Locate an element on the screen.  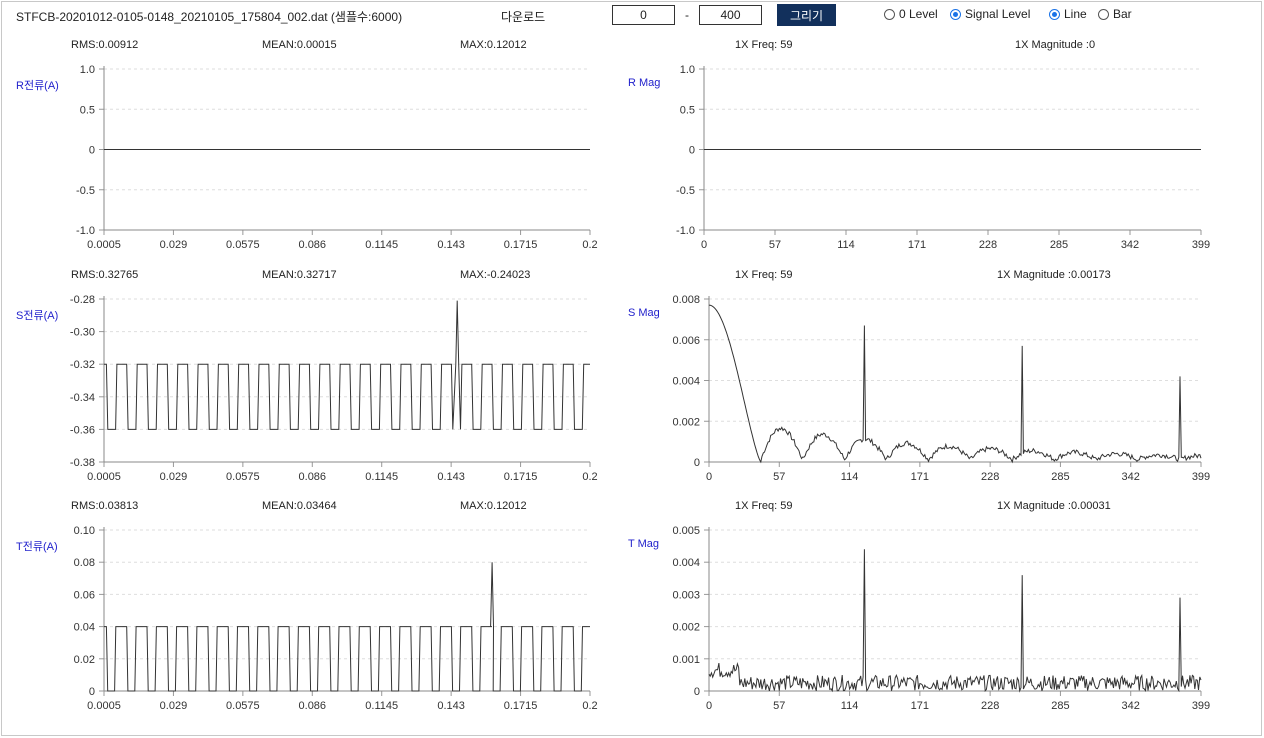
r-current-ytick-label: 0.5 is located at coordinates (87, 110).